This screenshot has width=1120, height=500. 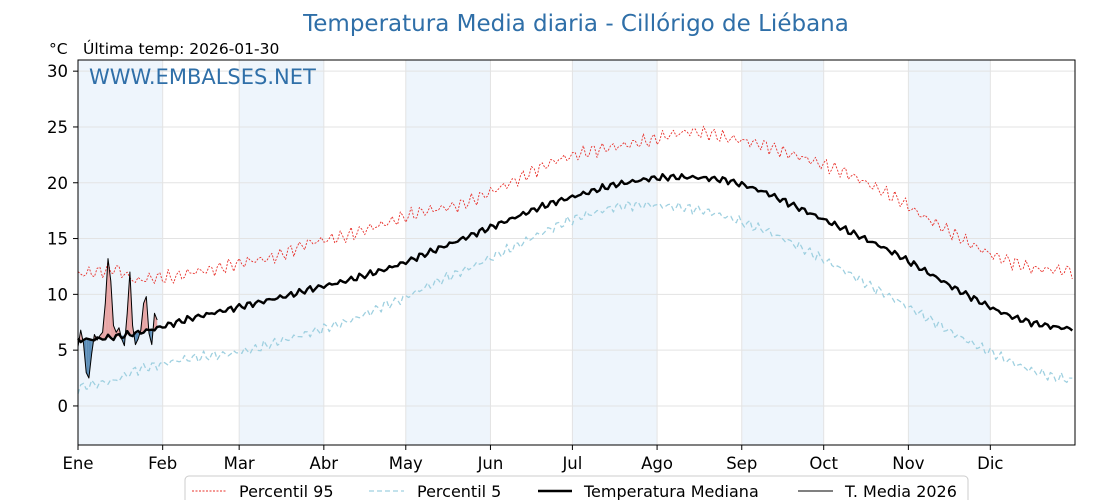 I want to click on x-tick-label: Jun, so click(x=490, y=463).